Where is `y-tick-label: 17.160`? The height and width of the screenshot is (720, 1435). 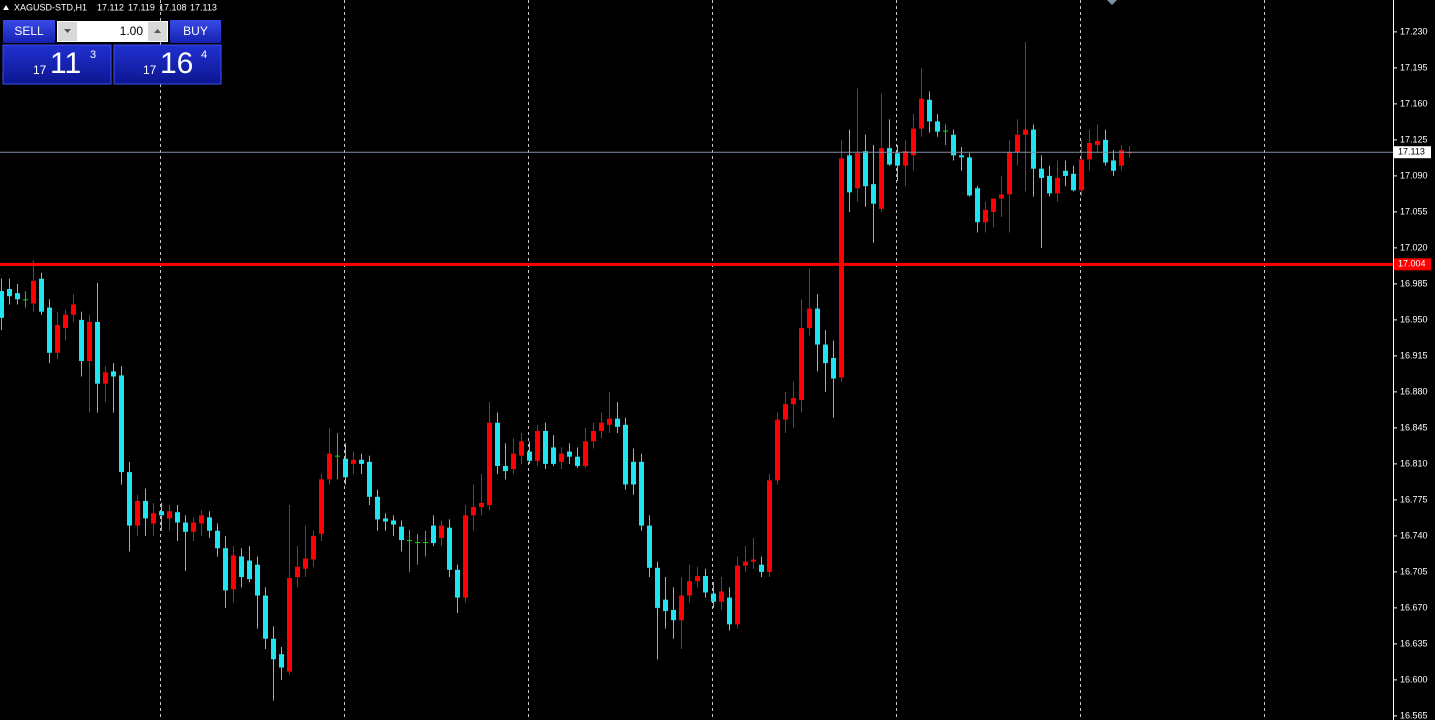 y-tick-label: 17.160 is located at coordinates (1414, 103).